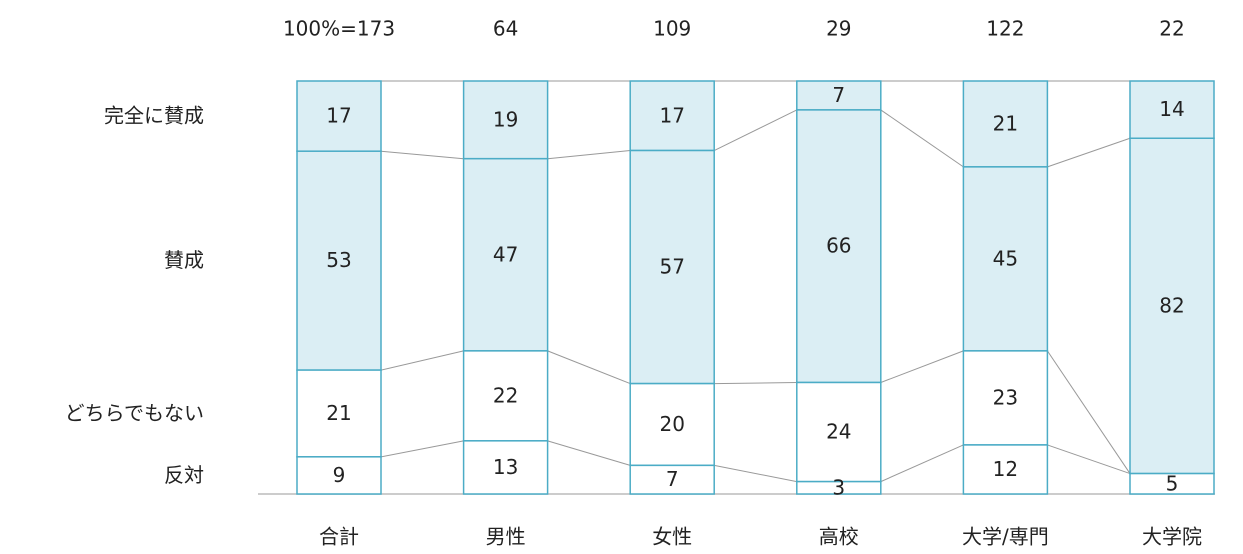  I want to click on value-label: 5, so click(1172, 483).